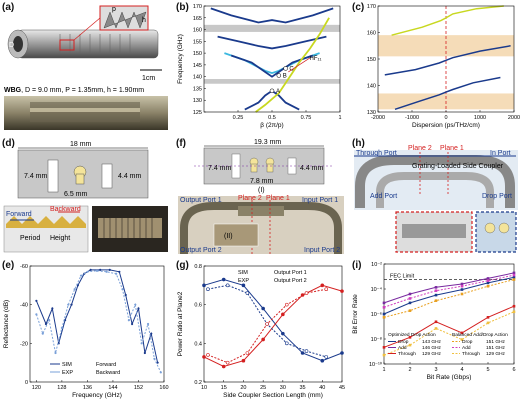  What do you see at coordinates (180, 59) in the screenshot?
I see `y-axis-label: Frequency (GHz)` at bounding box center [180, 59].